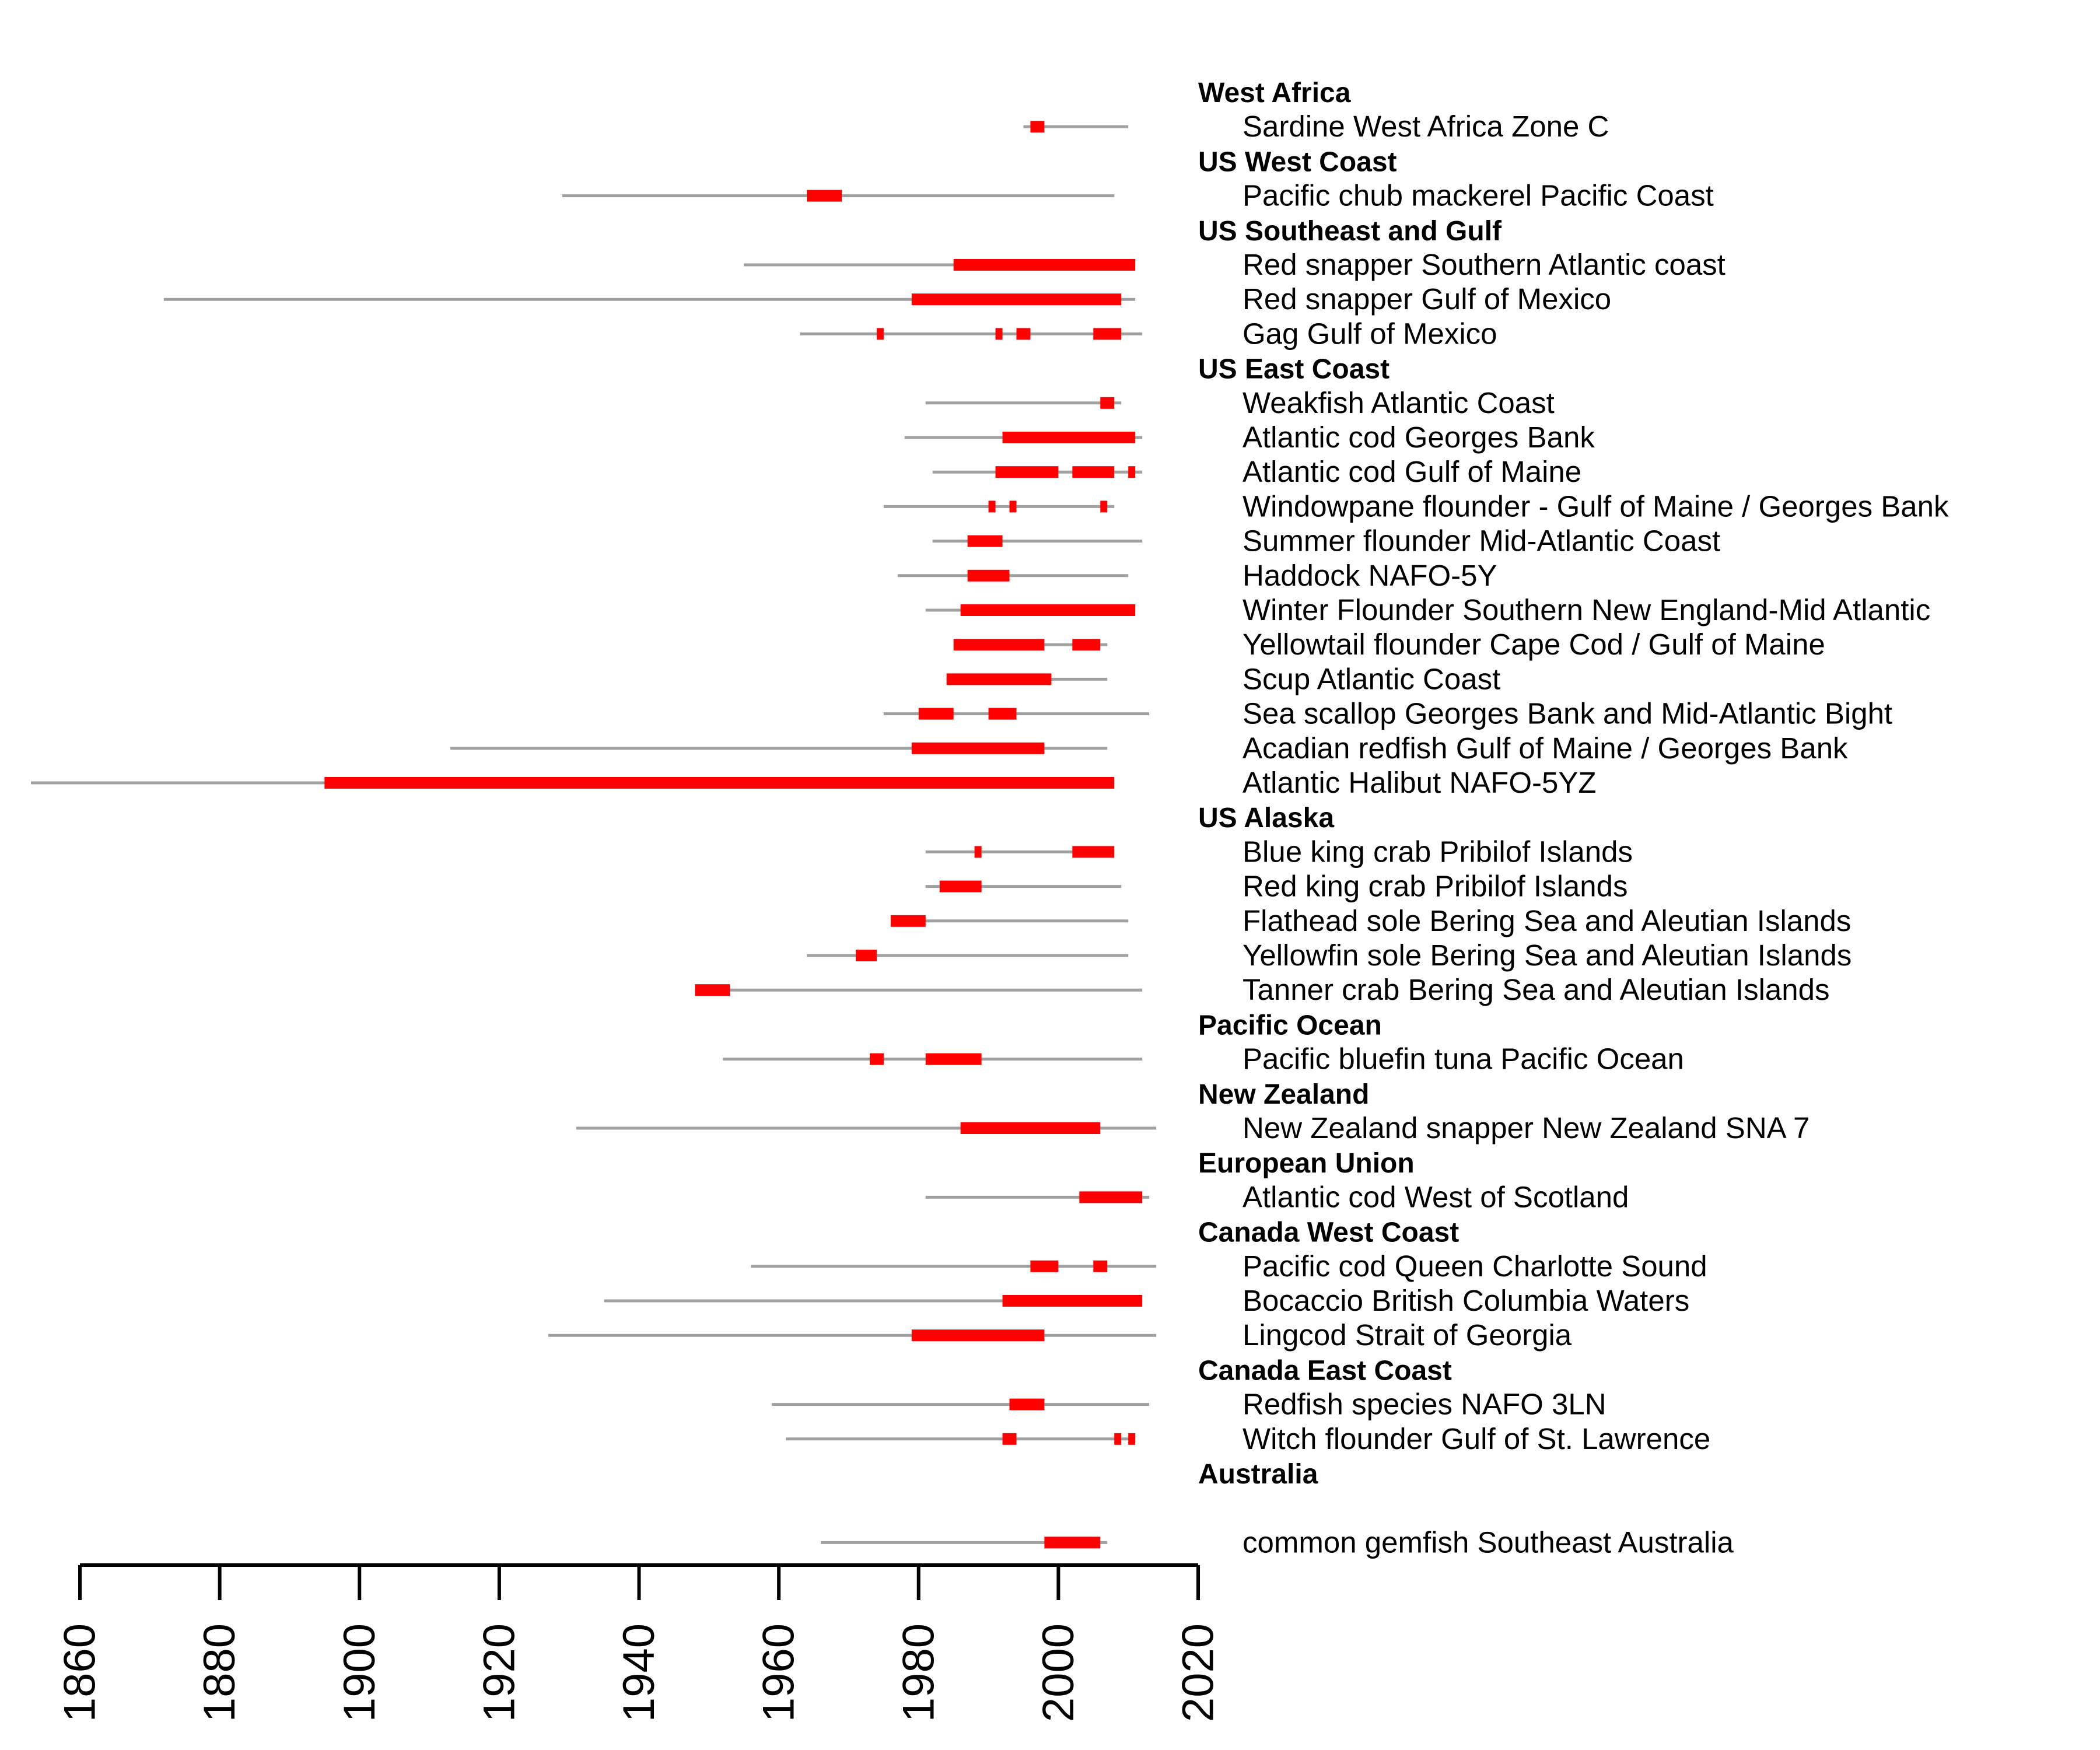  Describe the element at coordinates (80, 1672) in the screenshot. I see `x-tick-label: 1860` at that location.